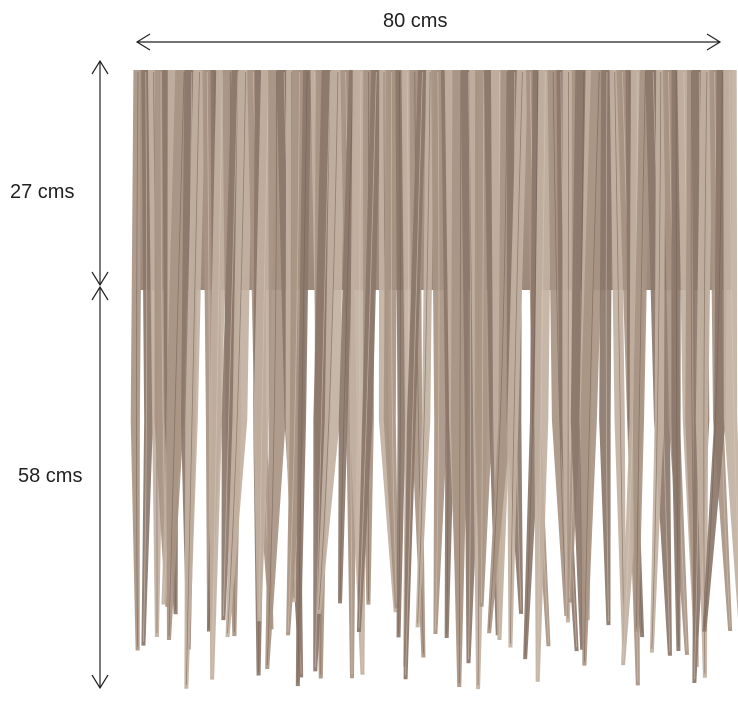 Image resolution: width=738 pixels, height=705 pixels. What do you see at coordinates (428, 42) in the screenshot?
I see `width-dimension-arrow` at bounding box center [428, 42].